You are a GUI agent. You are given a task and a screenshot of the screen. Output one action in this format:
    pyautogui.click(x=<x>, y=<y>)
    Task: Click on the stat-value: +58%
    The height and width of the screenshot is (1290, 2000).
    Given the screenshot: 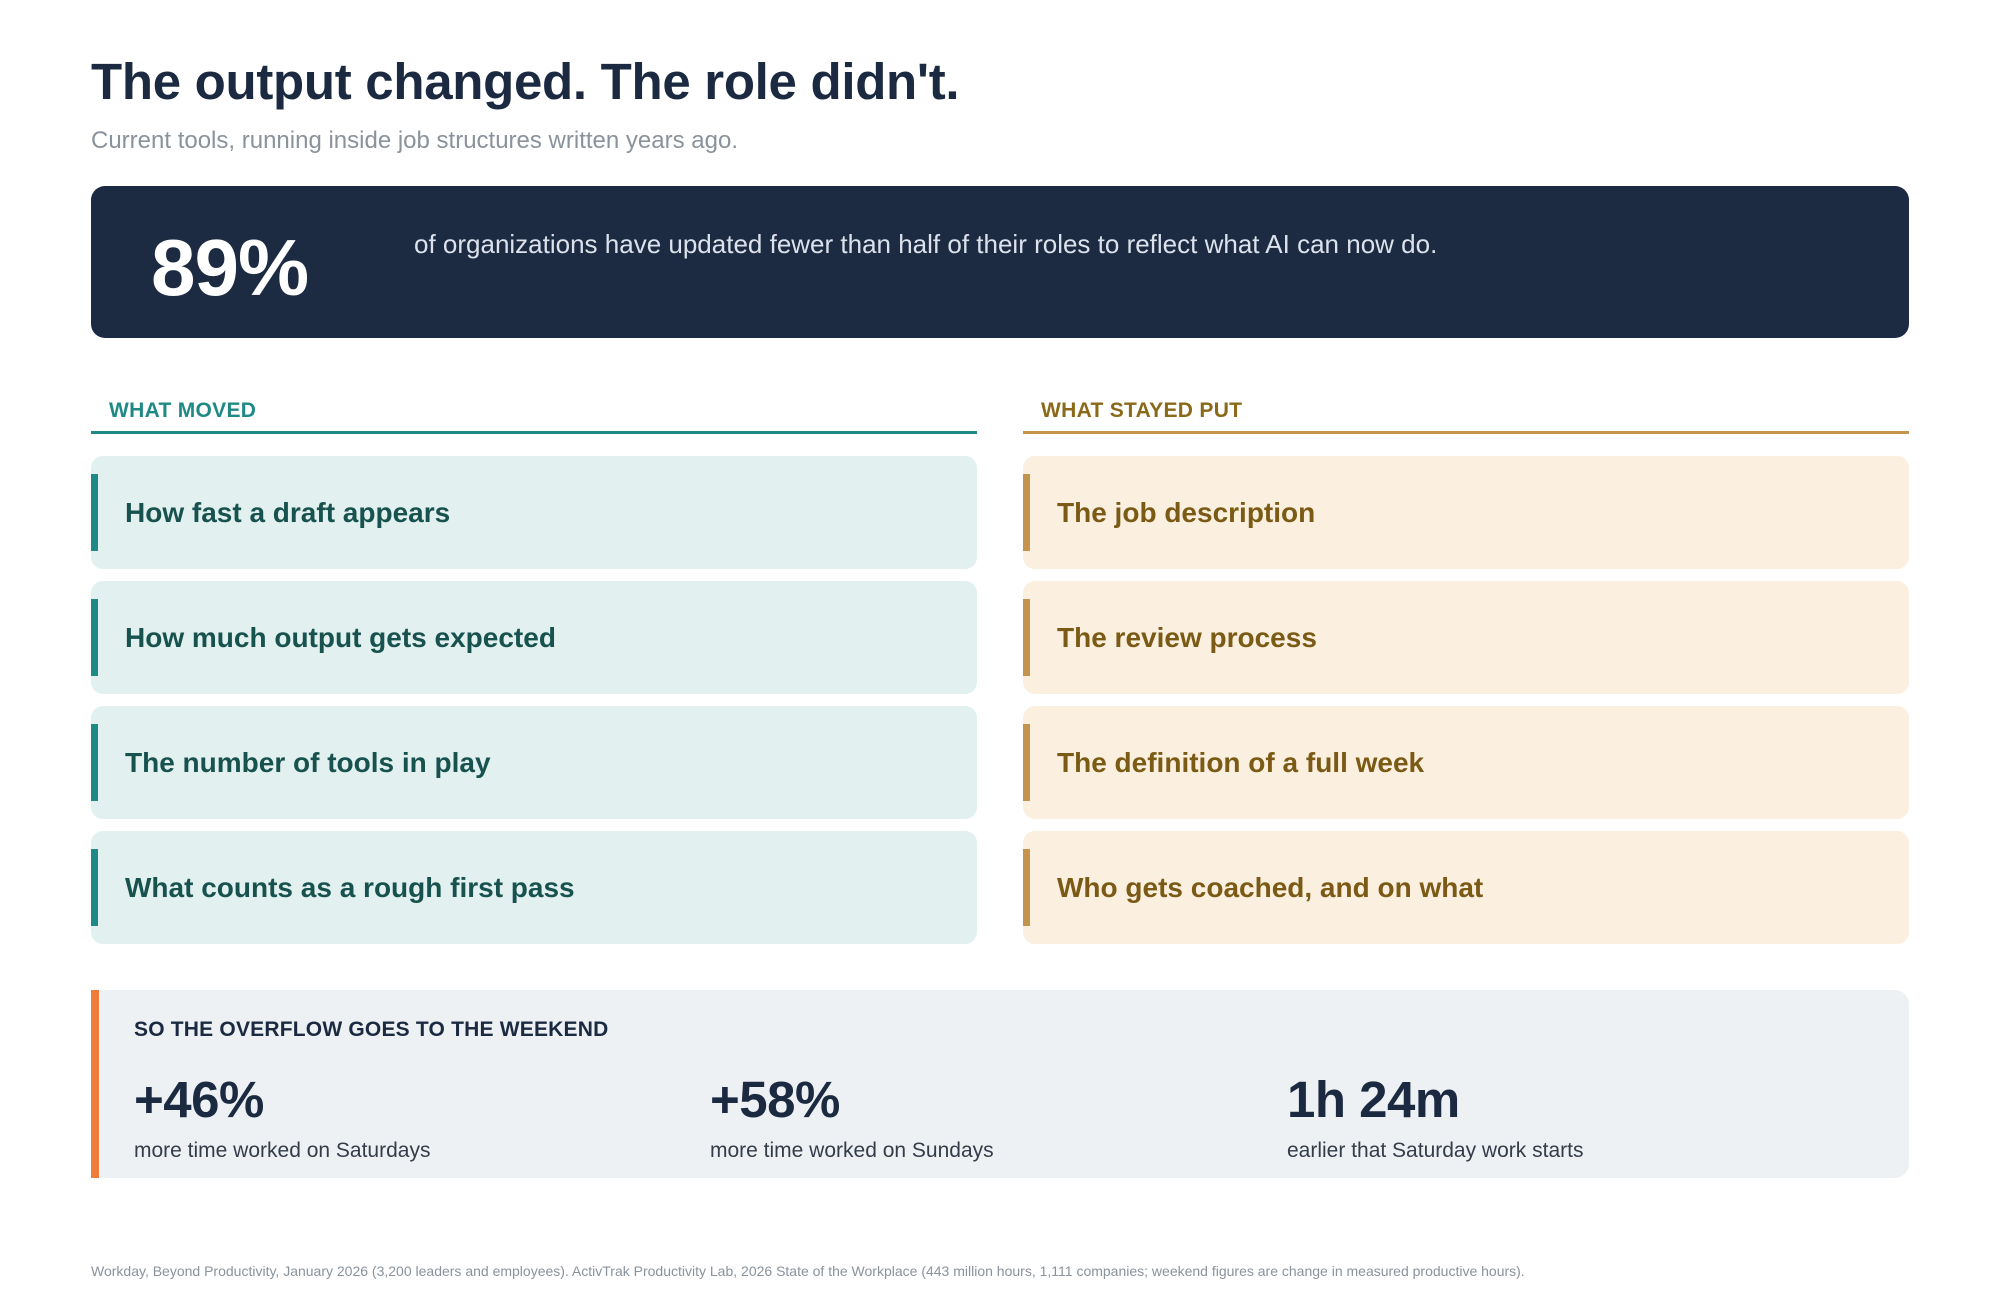 What is the action you would take?
    pyautogui.click(x=775, y=1099)
    